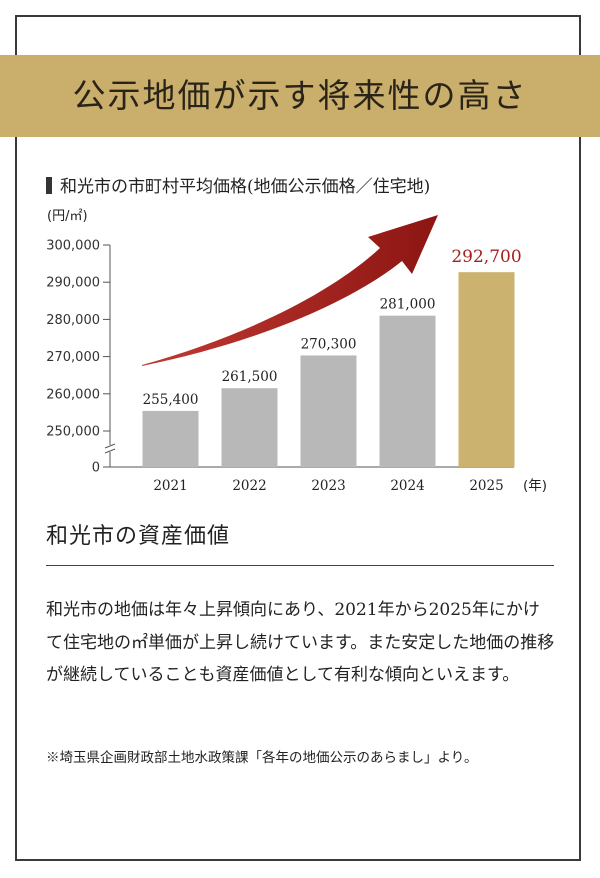 Image resolution: width=600 pixels, height=878 pixels. Describe the element at coordinates (170, 486) in the screenshot. I see `x-tick-label: 2021` at that location.